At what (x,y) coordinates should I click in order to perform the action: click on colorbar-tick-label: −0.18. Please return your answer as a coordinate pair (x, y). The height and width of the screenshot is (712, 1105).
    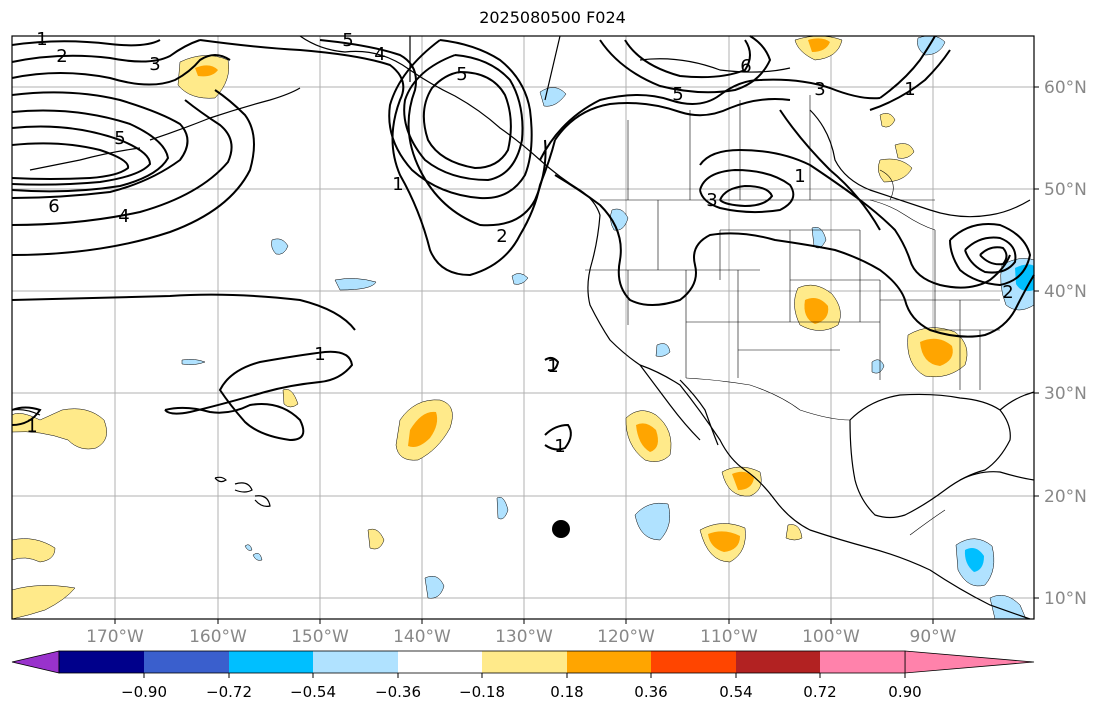
    Looking at the image, I should click on (482, 692).